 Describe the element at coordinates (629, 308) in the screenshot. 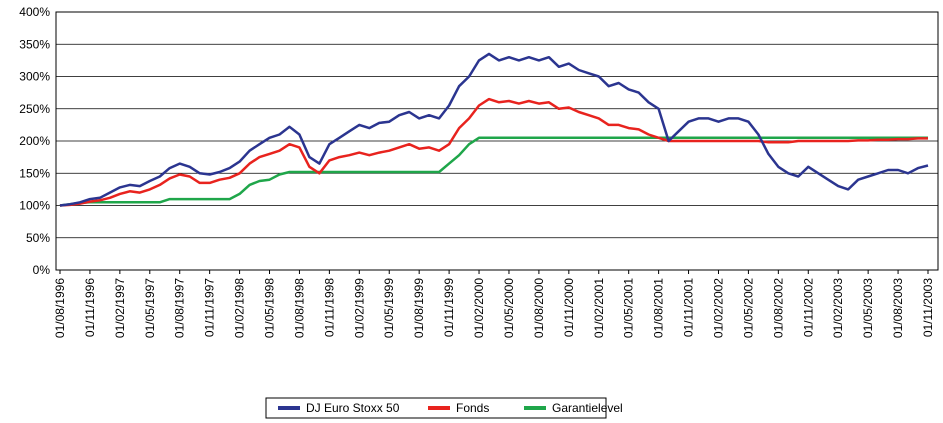

I see `x-tick-label: 01/05/2001` at that location.